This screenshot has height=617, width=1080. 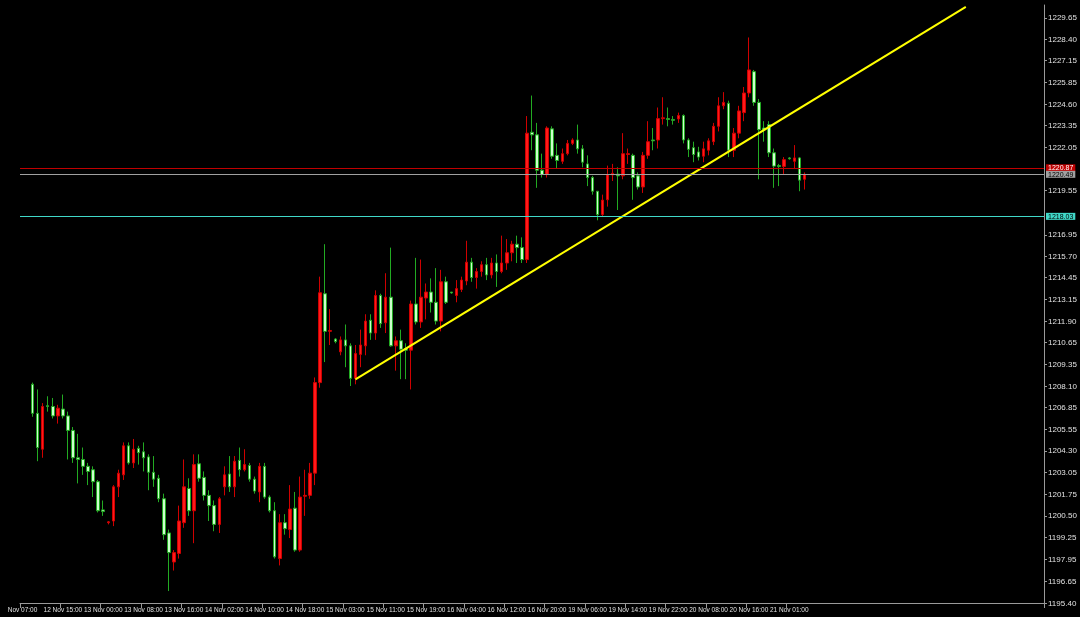 I want to click on y-tick-label: 1196.65, so click(x=1062, y=582).